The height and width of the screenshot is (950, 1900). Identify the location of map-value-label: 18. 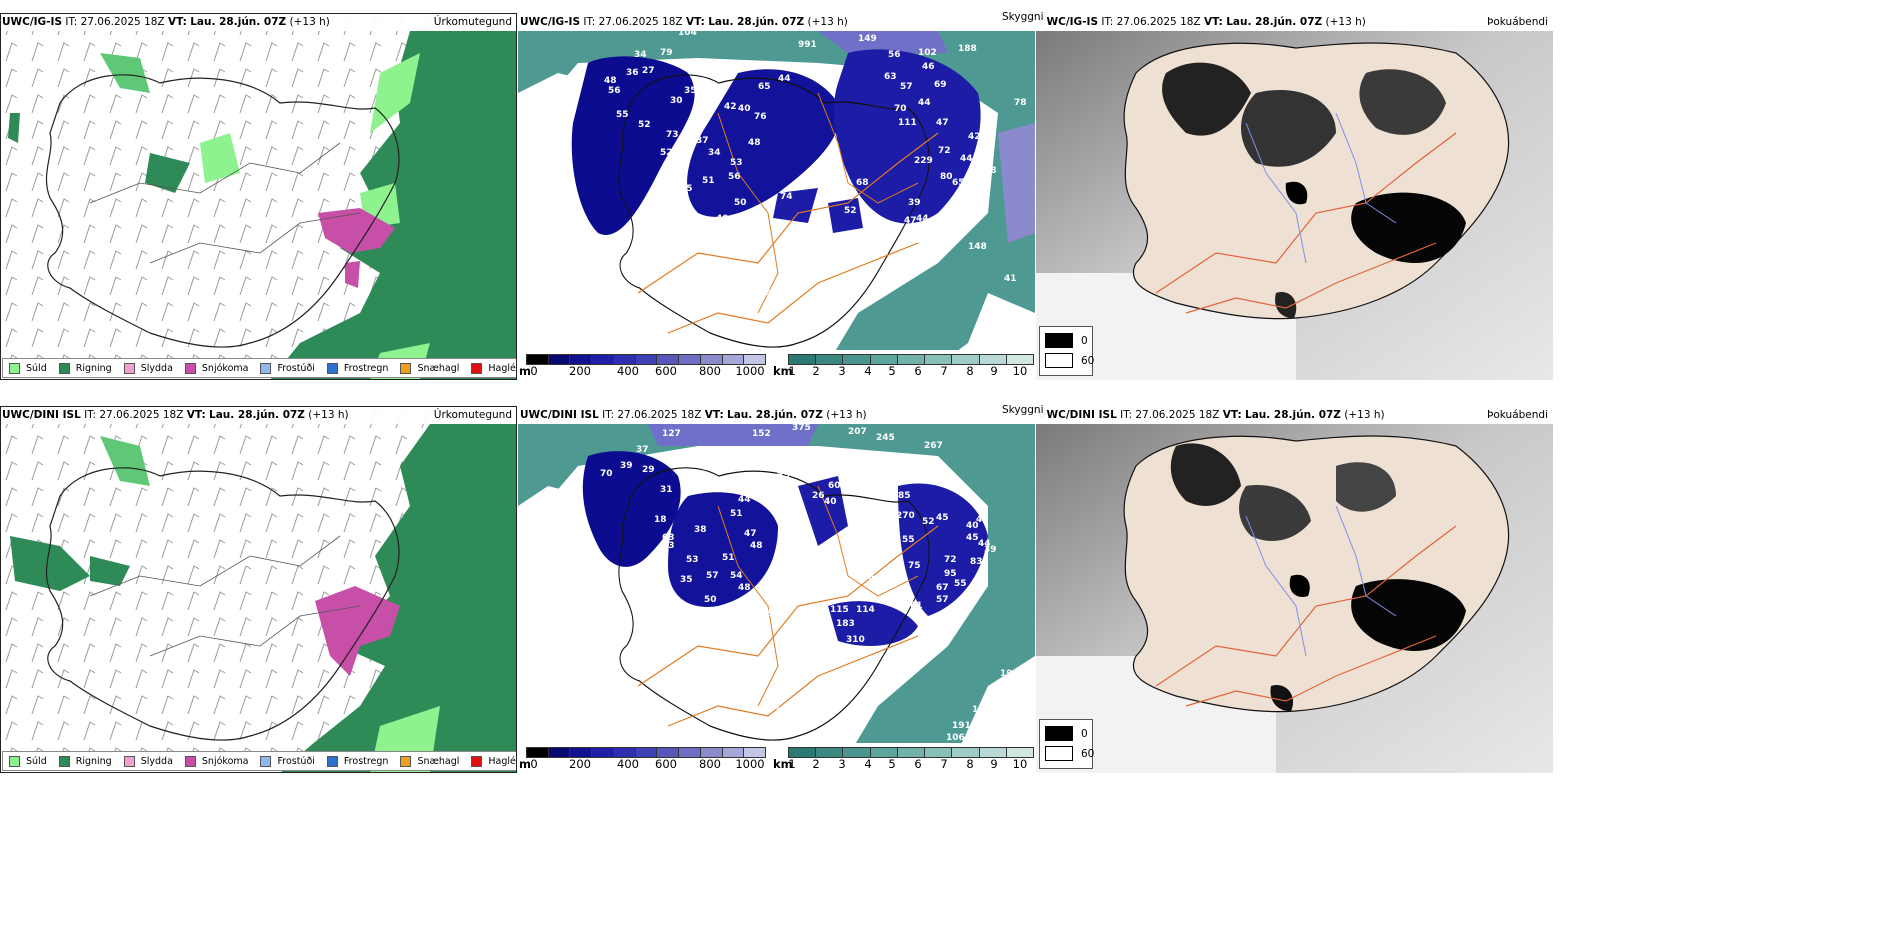
(660, 520).